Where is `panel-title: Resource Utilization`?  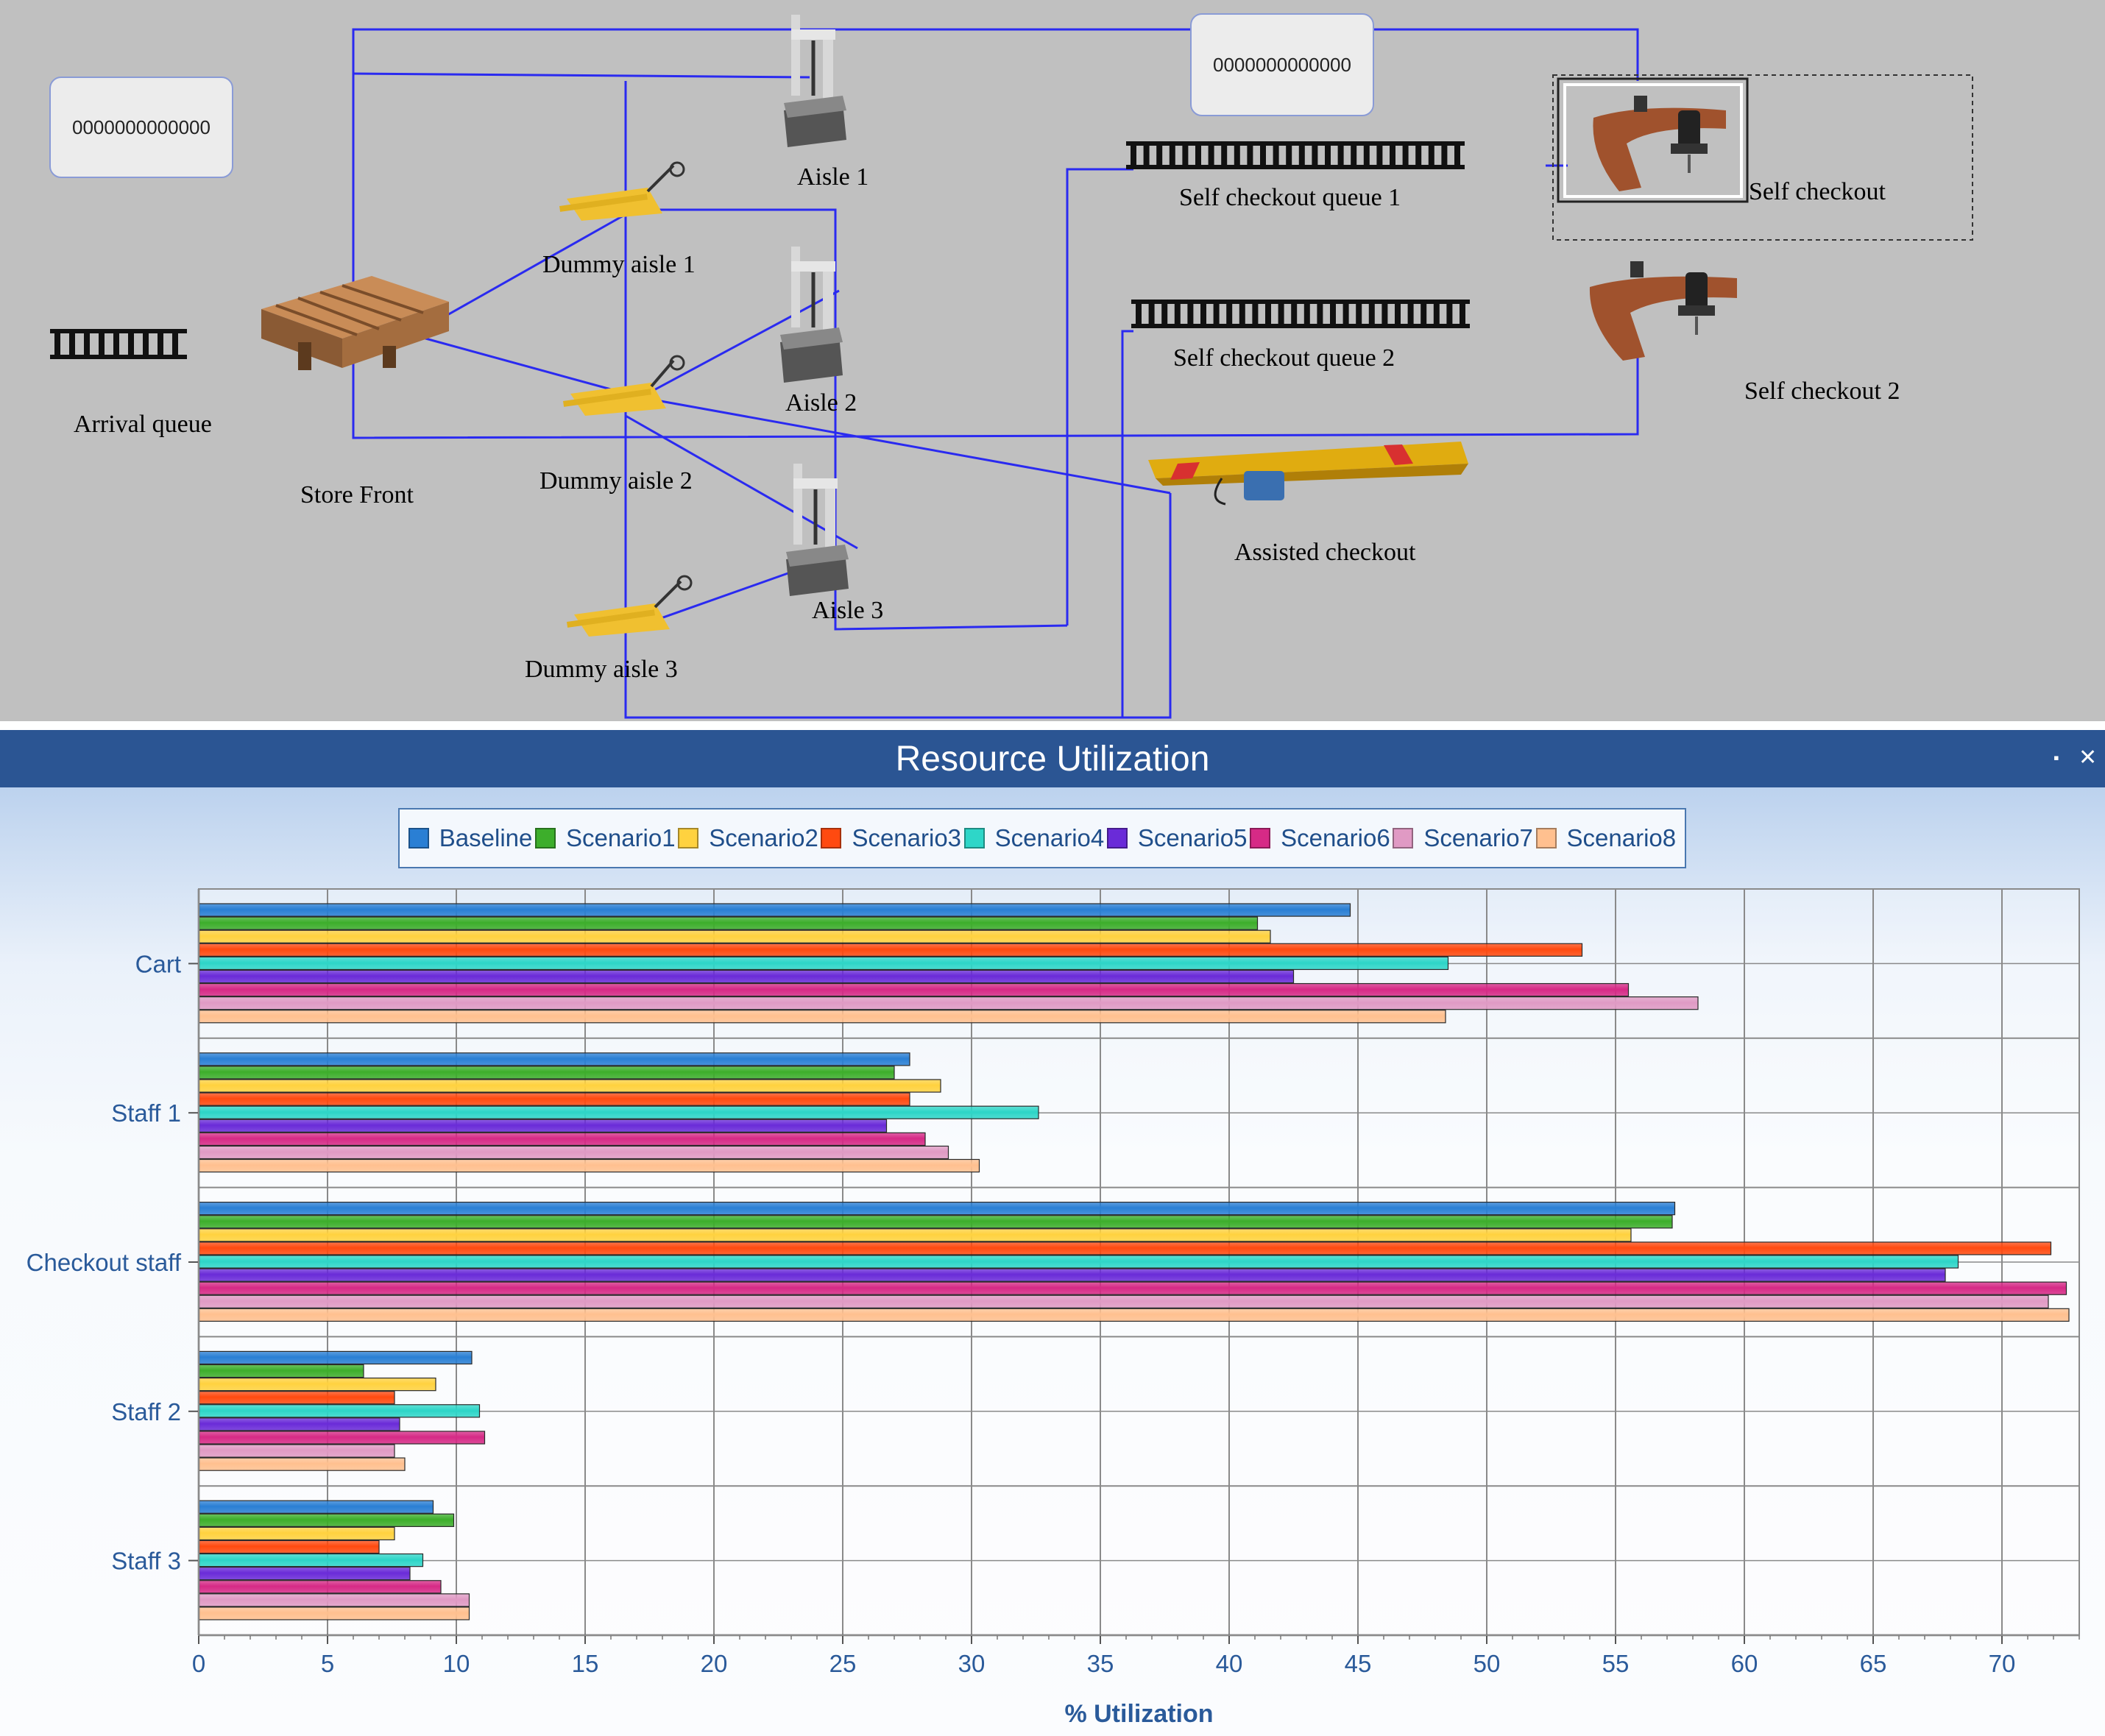 panel-title: Resource Utilization is located at coordinates (1052, 759).